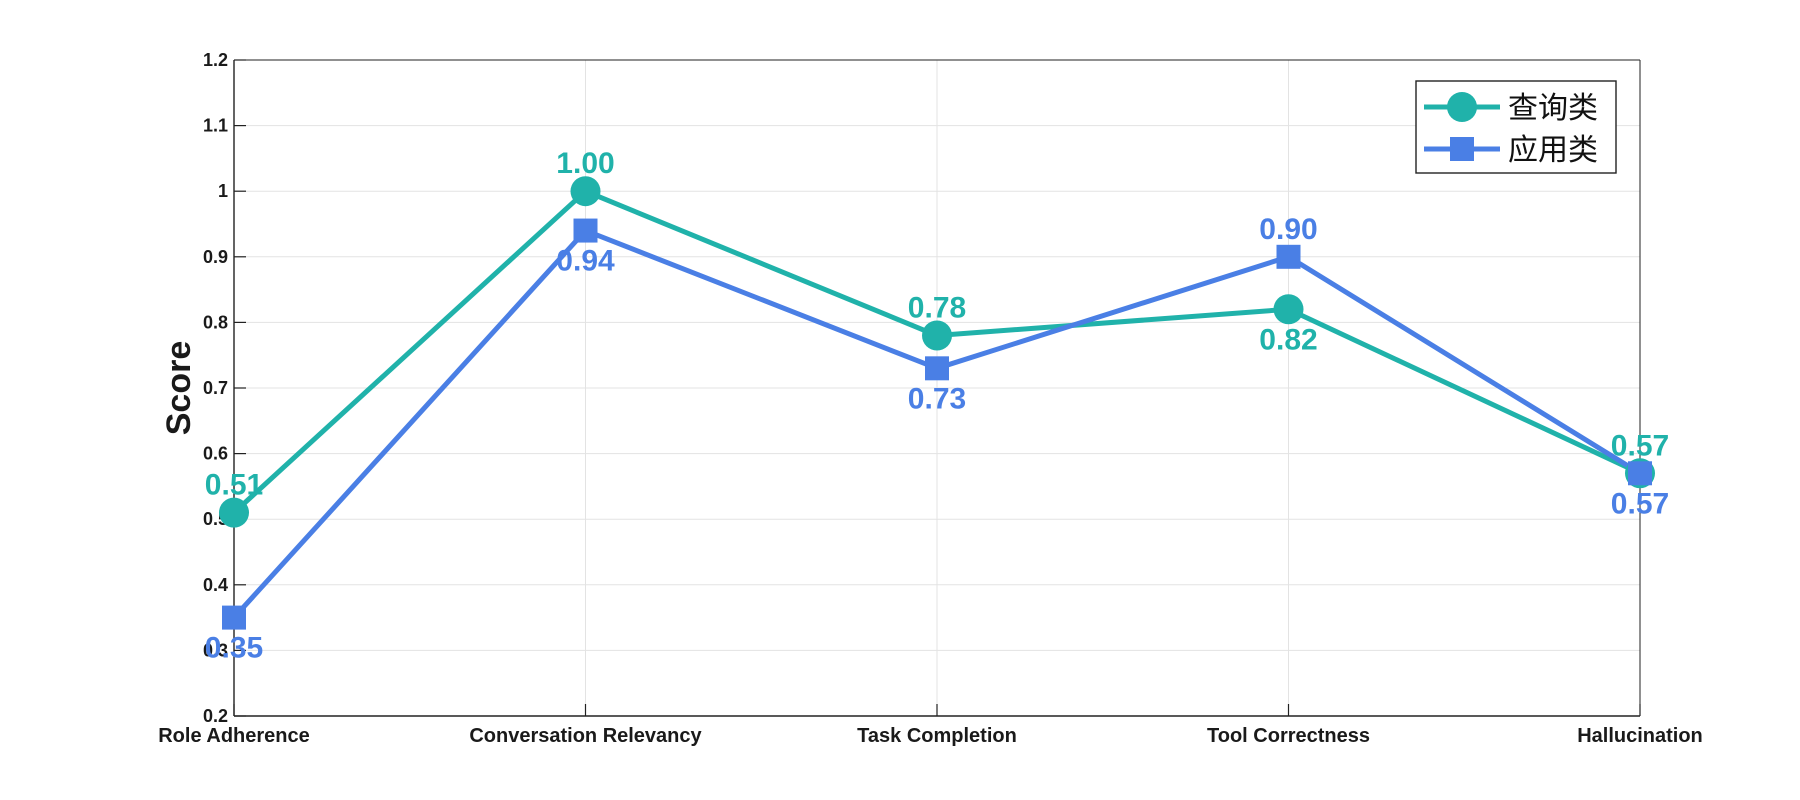  Describe the element at coordinates (215, 585) in the screenshot. I see `y-tick-label: 0.4` at that location.